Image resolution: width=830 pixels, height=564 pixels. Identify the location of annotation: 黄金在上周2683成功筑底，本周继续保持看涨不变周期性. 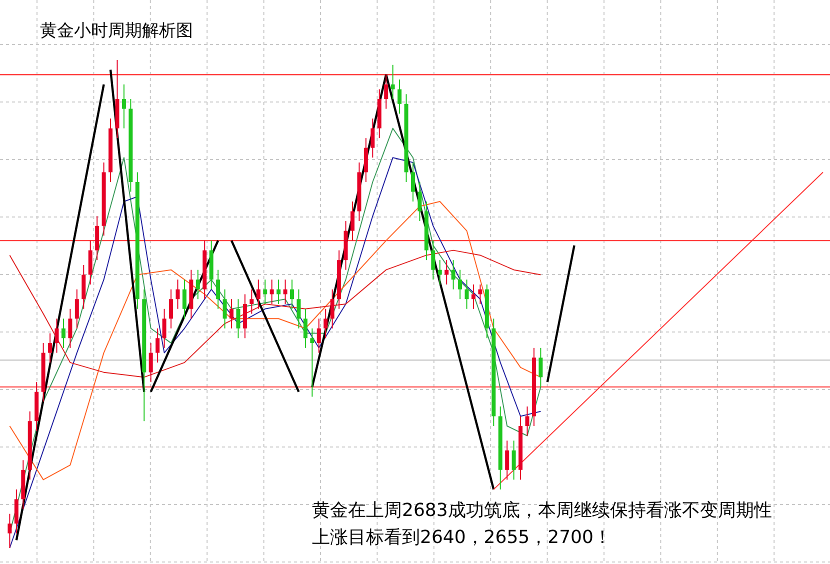
(542, 510).